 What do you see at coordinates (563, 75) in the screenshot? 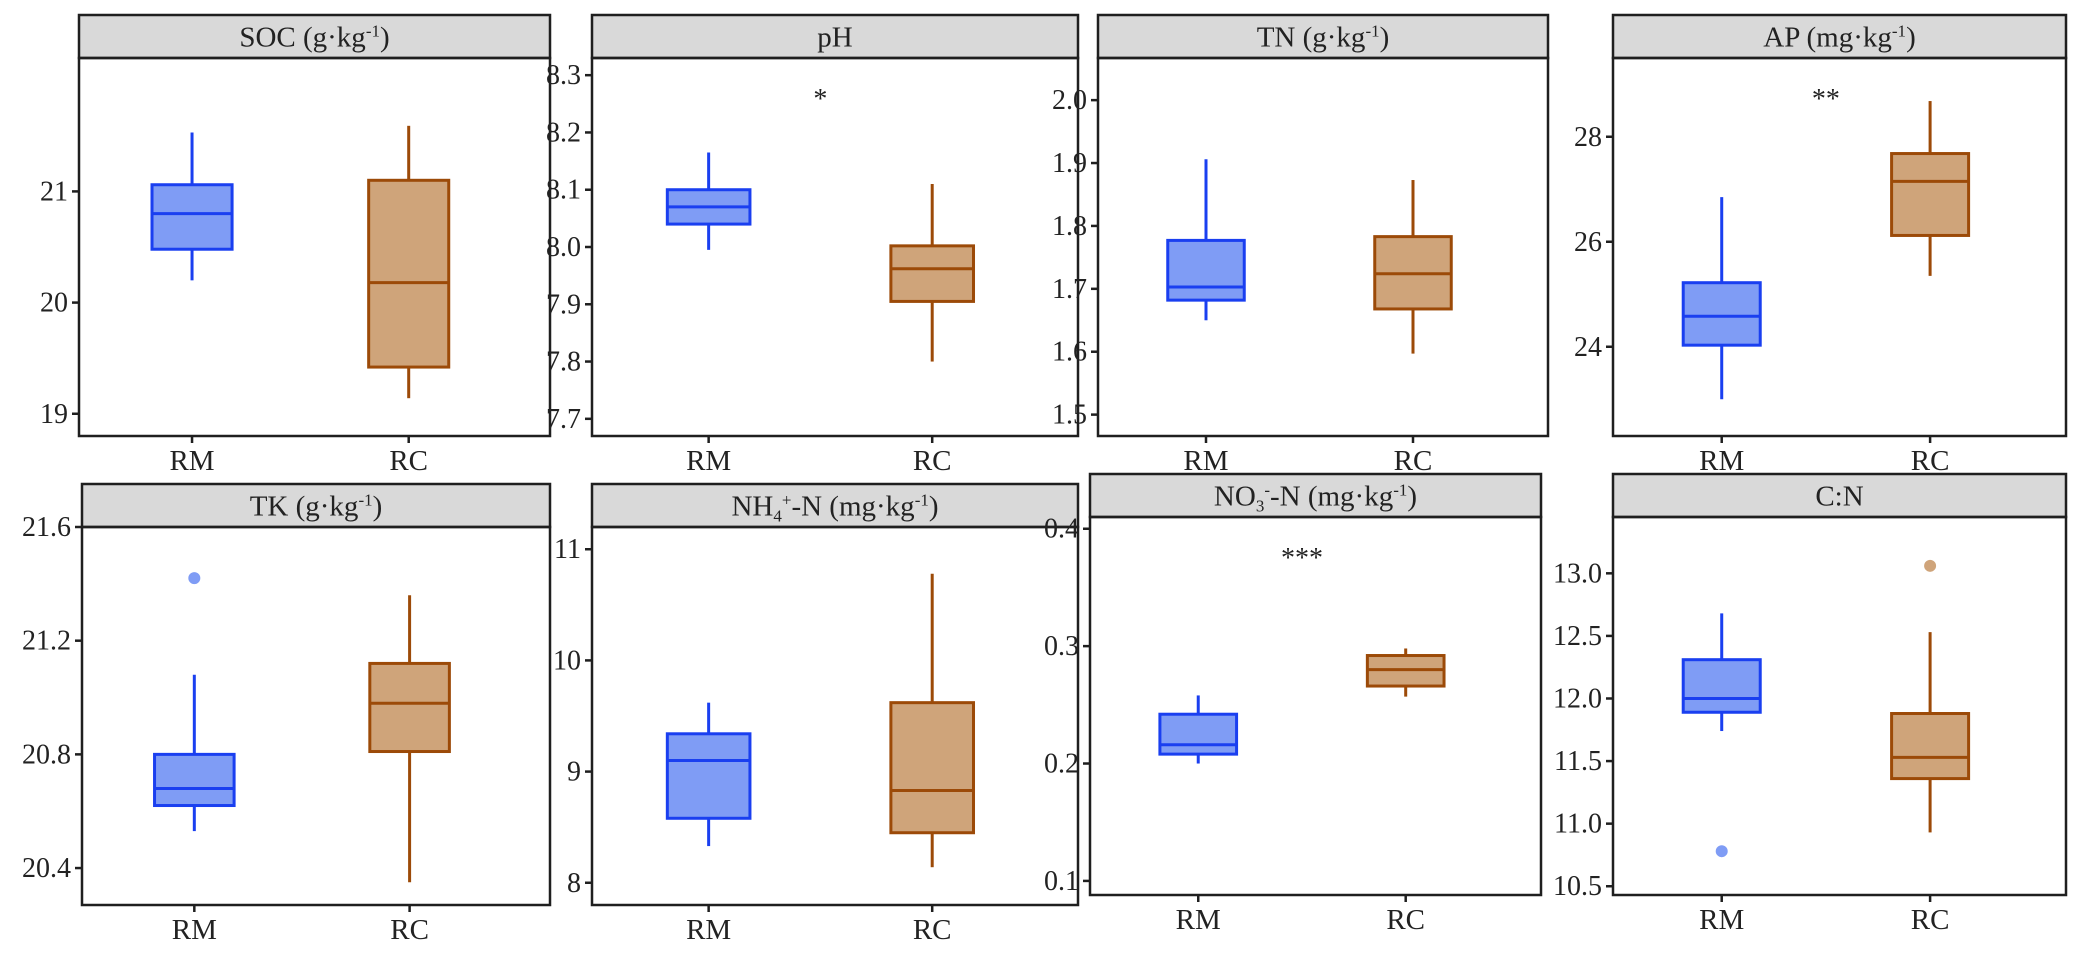
I see `y-tick-label: 8.3` at bounding box center [563, 75].